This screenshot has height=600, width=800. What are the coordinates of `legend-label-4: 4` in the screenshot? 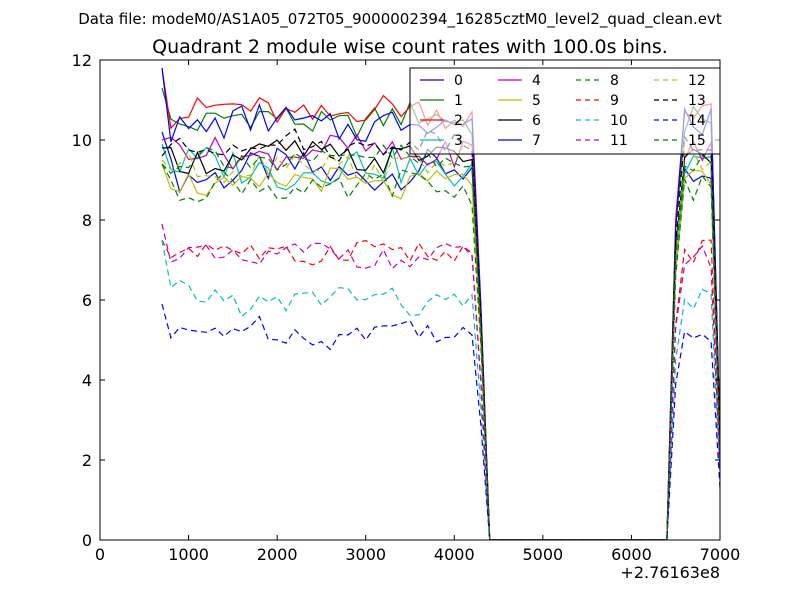 It's located at (536, 81).